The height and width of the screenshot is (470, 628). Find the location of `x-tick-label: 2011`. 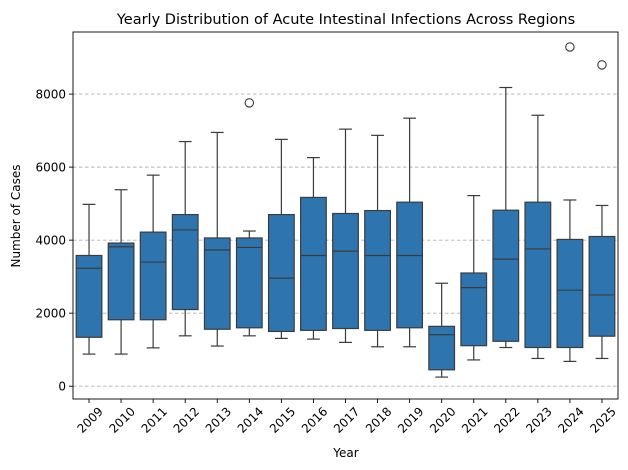

x-tick-label: 2011 is located at coordinates (154, 419).